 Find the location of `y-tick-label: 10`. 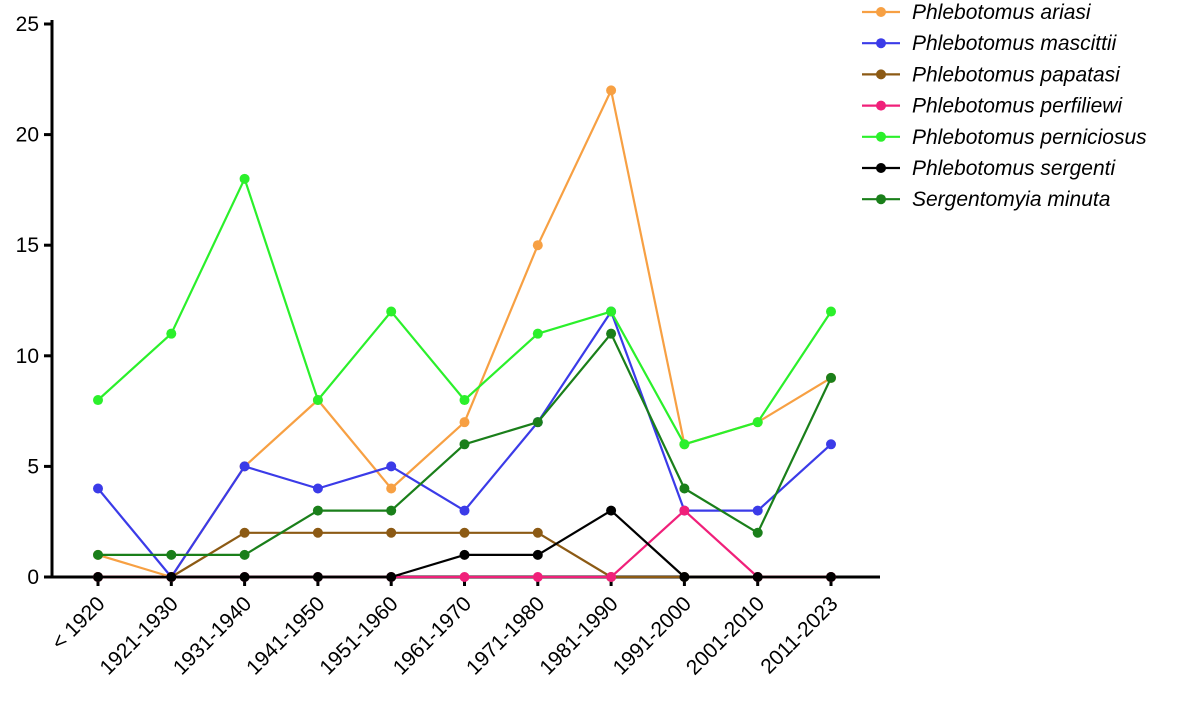

y-tick-label: 10 is located at coordinates (27, 356).